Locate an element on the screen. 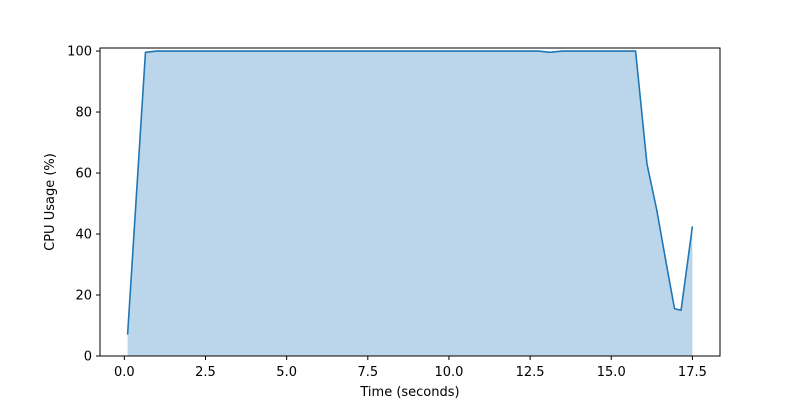  y-tick-label: 80 is located at coordinates (83, 113).